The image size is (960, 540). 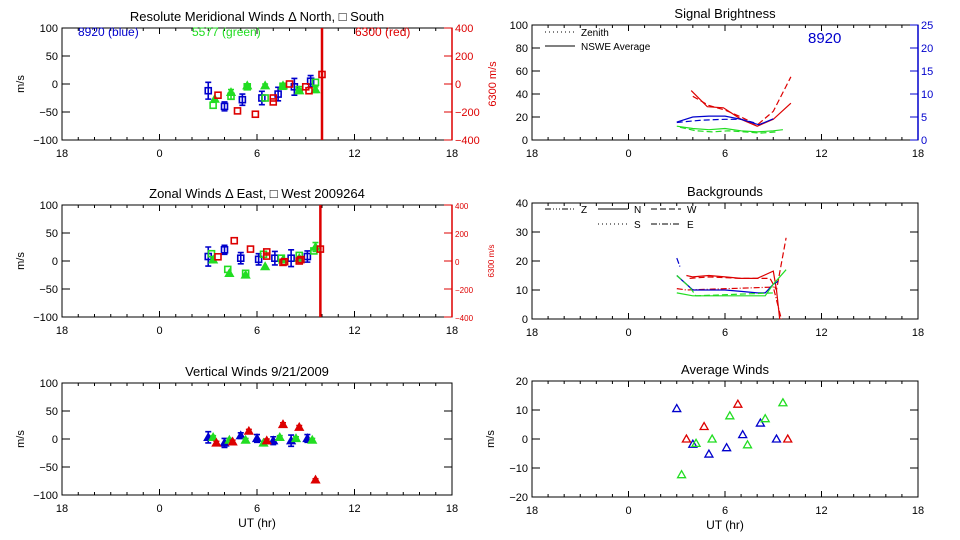 I want to click on series-6300-E, so click(x=729, y=303).